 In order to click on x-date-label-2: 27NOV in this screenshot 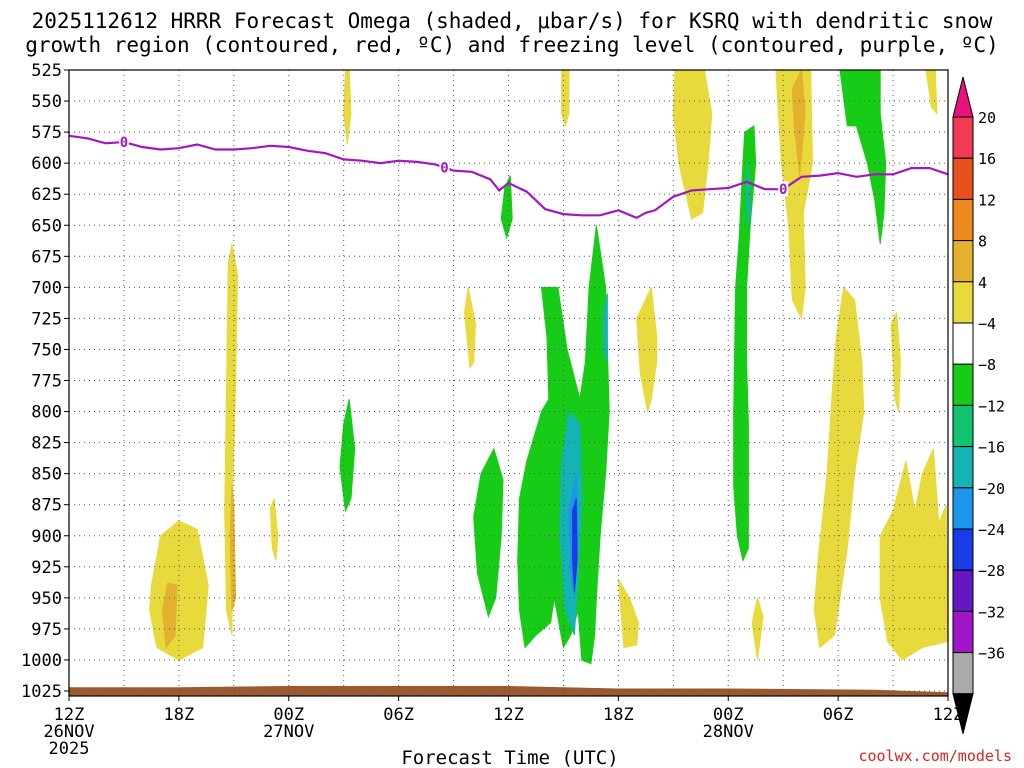, I will do `click(288, 732)`.